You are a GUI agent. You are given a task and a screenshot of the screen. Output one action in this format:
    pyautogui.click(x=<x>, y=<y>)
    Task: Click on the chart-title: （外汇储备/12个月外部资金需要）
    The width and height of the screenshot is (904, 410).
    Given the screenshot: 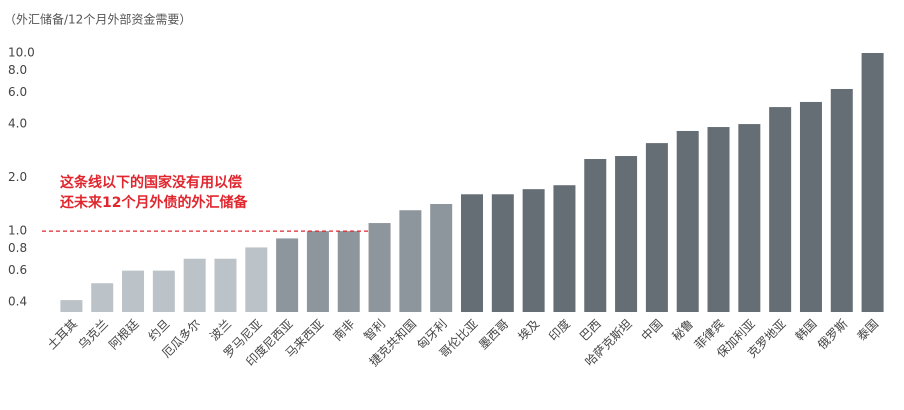 What is the action you would take?
    pyautogui.click(x=97, y=19)
    